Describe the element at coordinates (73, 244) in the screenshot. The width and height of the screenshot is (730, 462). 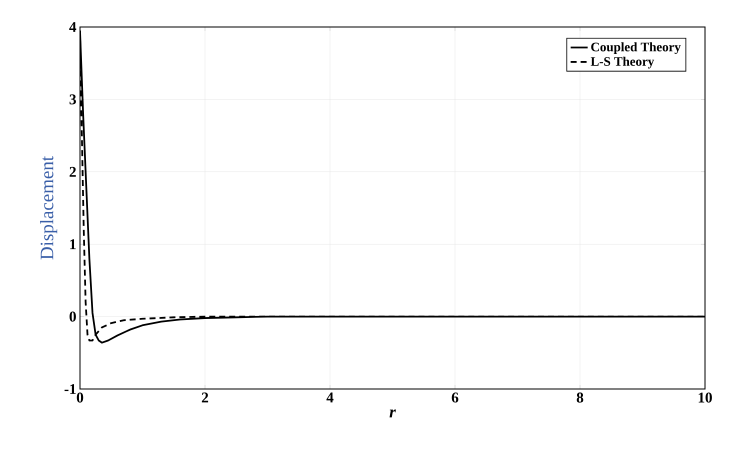
I see `y-tick-label: 1` at that location.